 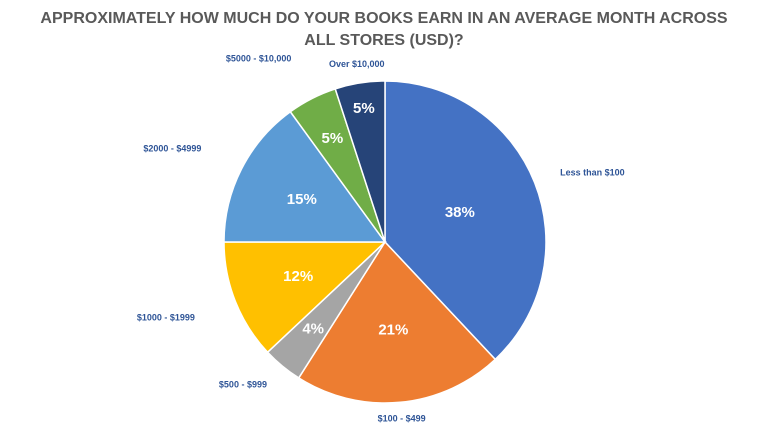 I want to click on value-label-2000-4999: 15%, so click(x=302, y=199).